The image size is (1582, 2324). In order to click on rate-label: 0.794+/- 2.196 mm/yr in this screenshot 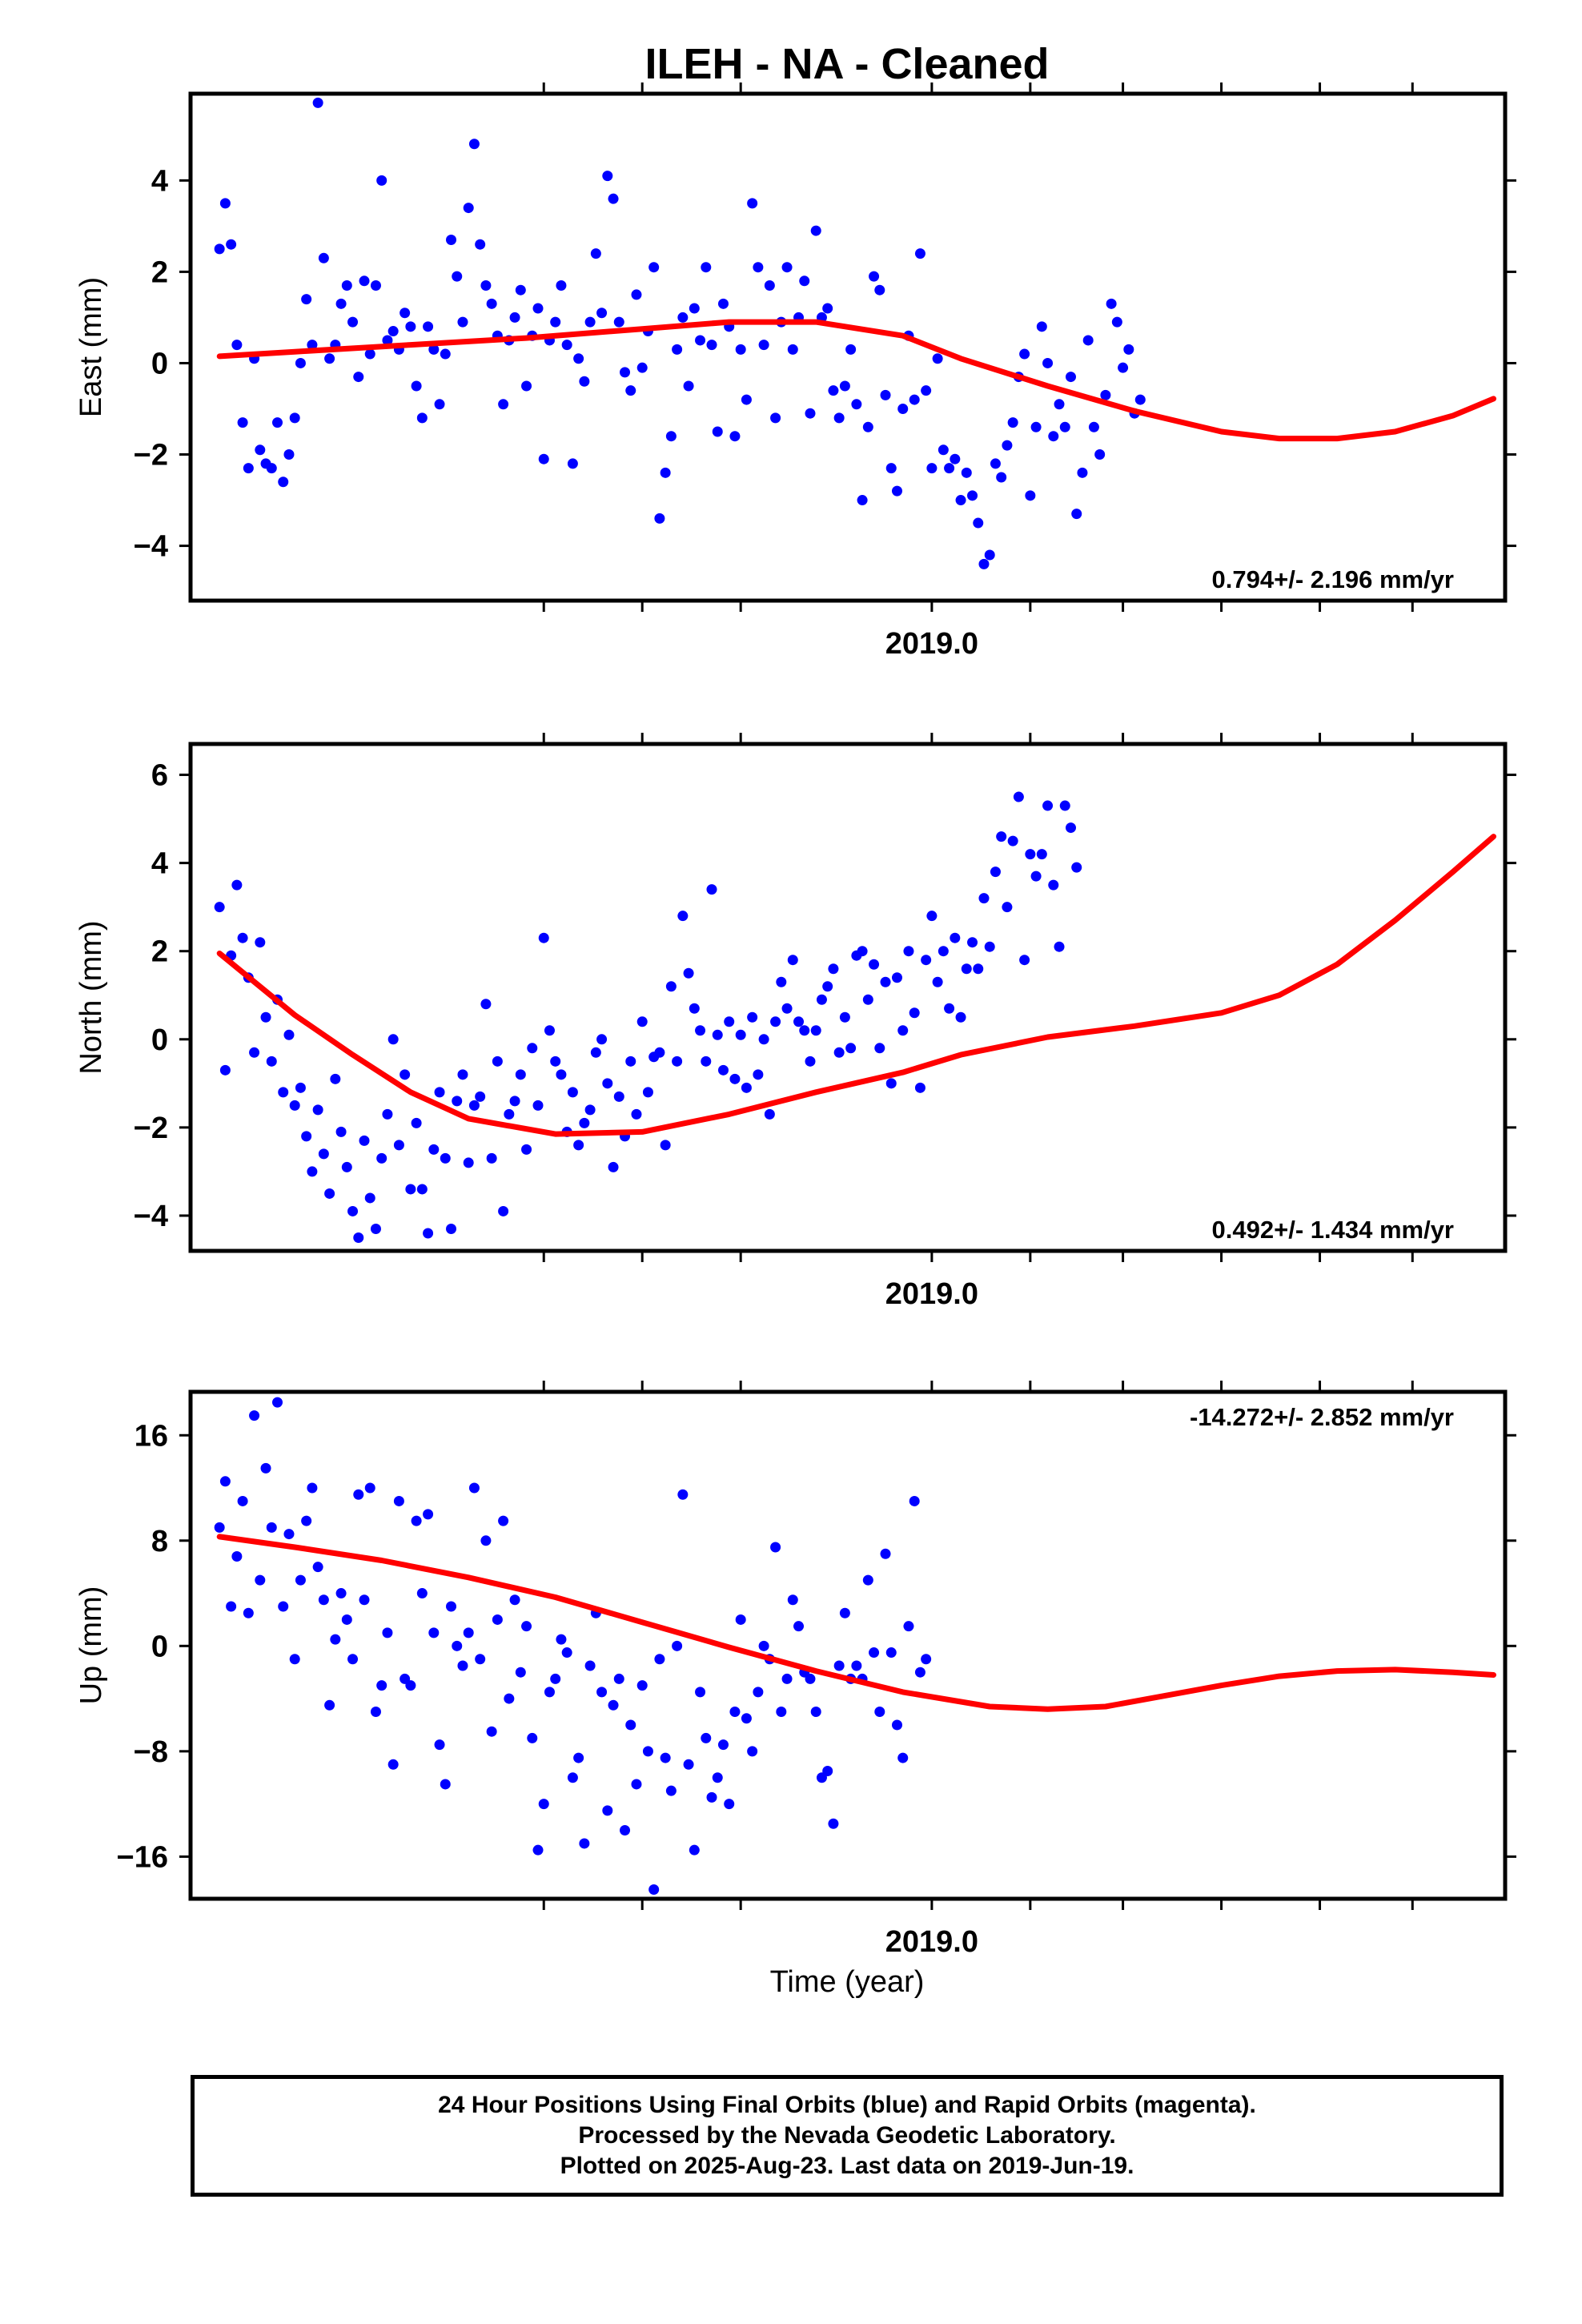, I will do `click(1333, 579)`.